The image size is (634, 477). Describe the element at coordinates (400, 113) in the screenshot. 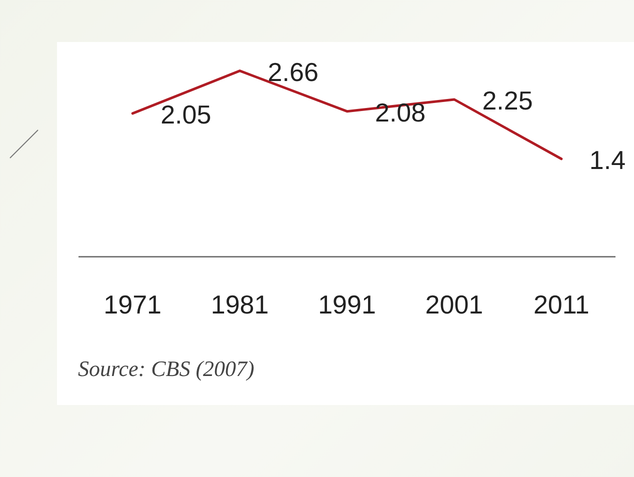

I see `data-label: 2.08` at that location.